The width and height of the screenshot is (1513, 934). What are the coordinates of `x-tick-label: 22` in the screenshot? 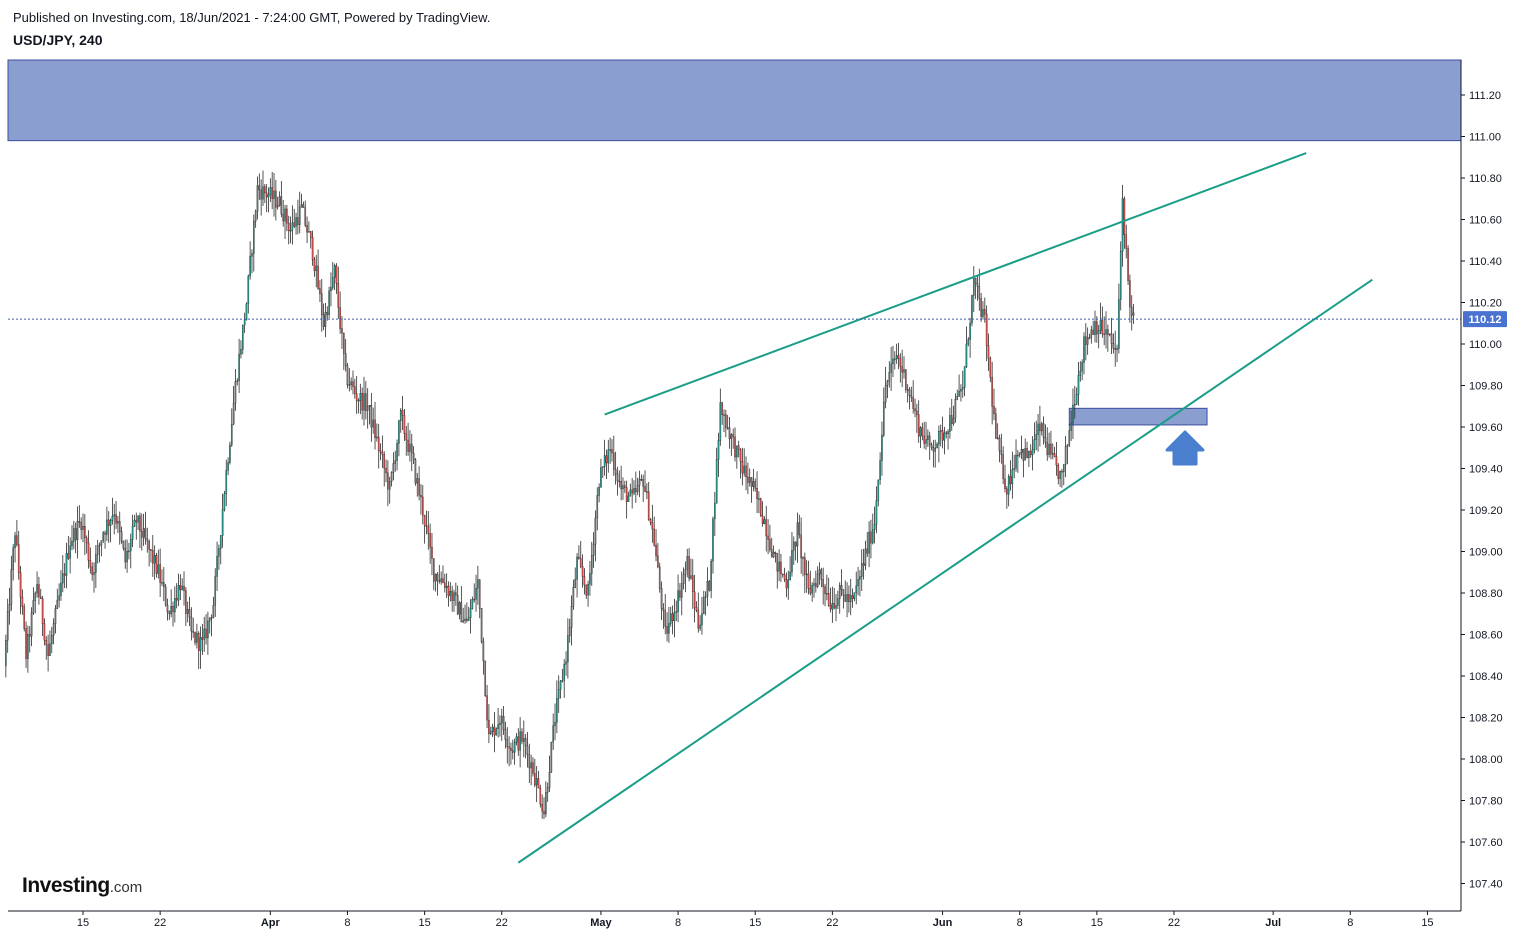 It's located at (832, 923).